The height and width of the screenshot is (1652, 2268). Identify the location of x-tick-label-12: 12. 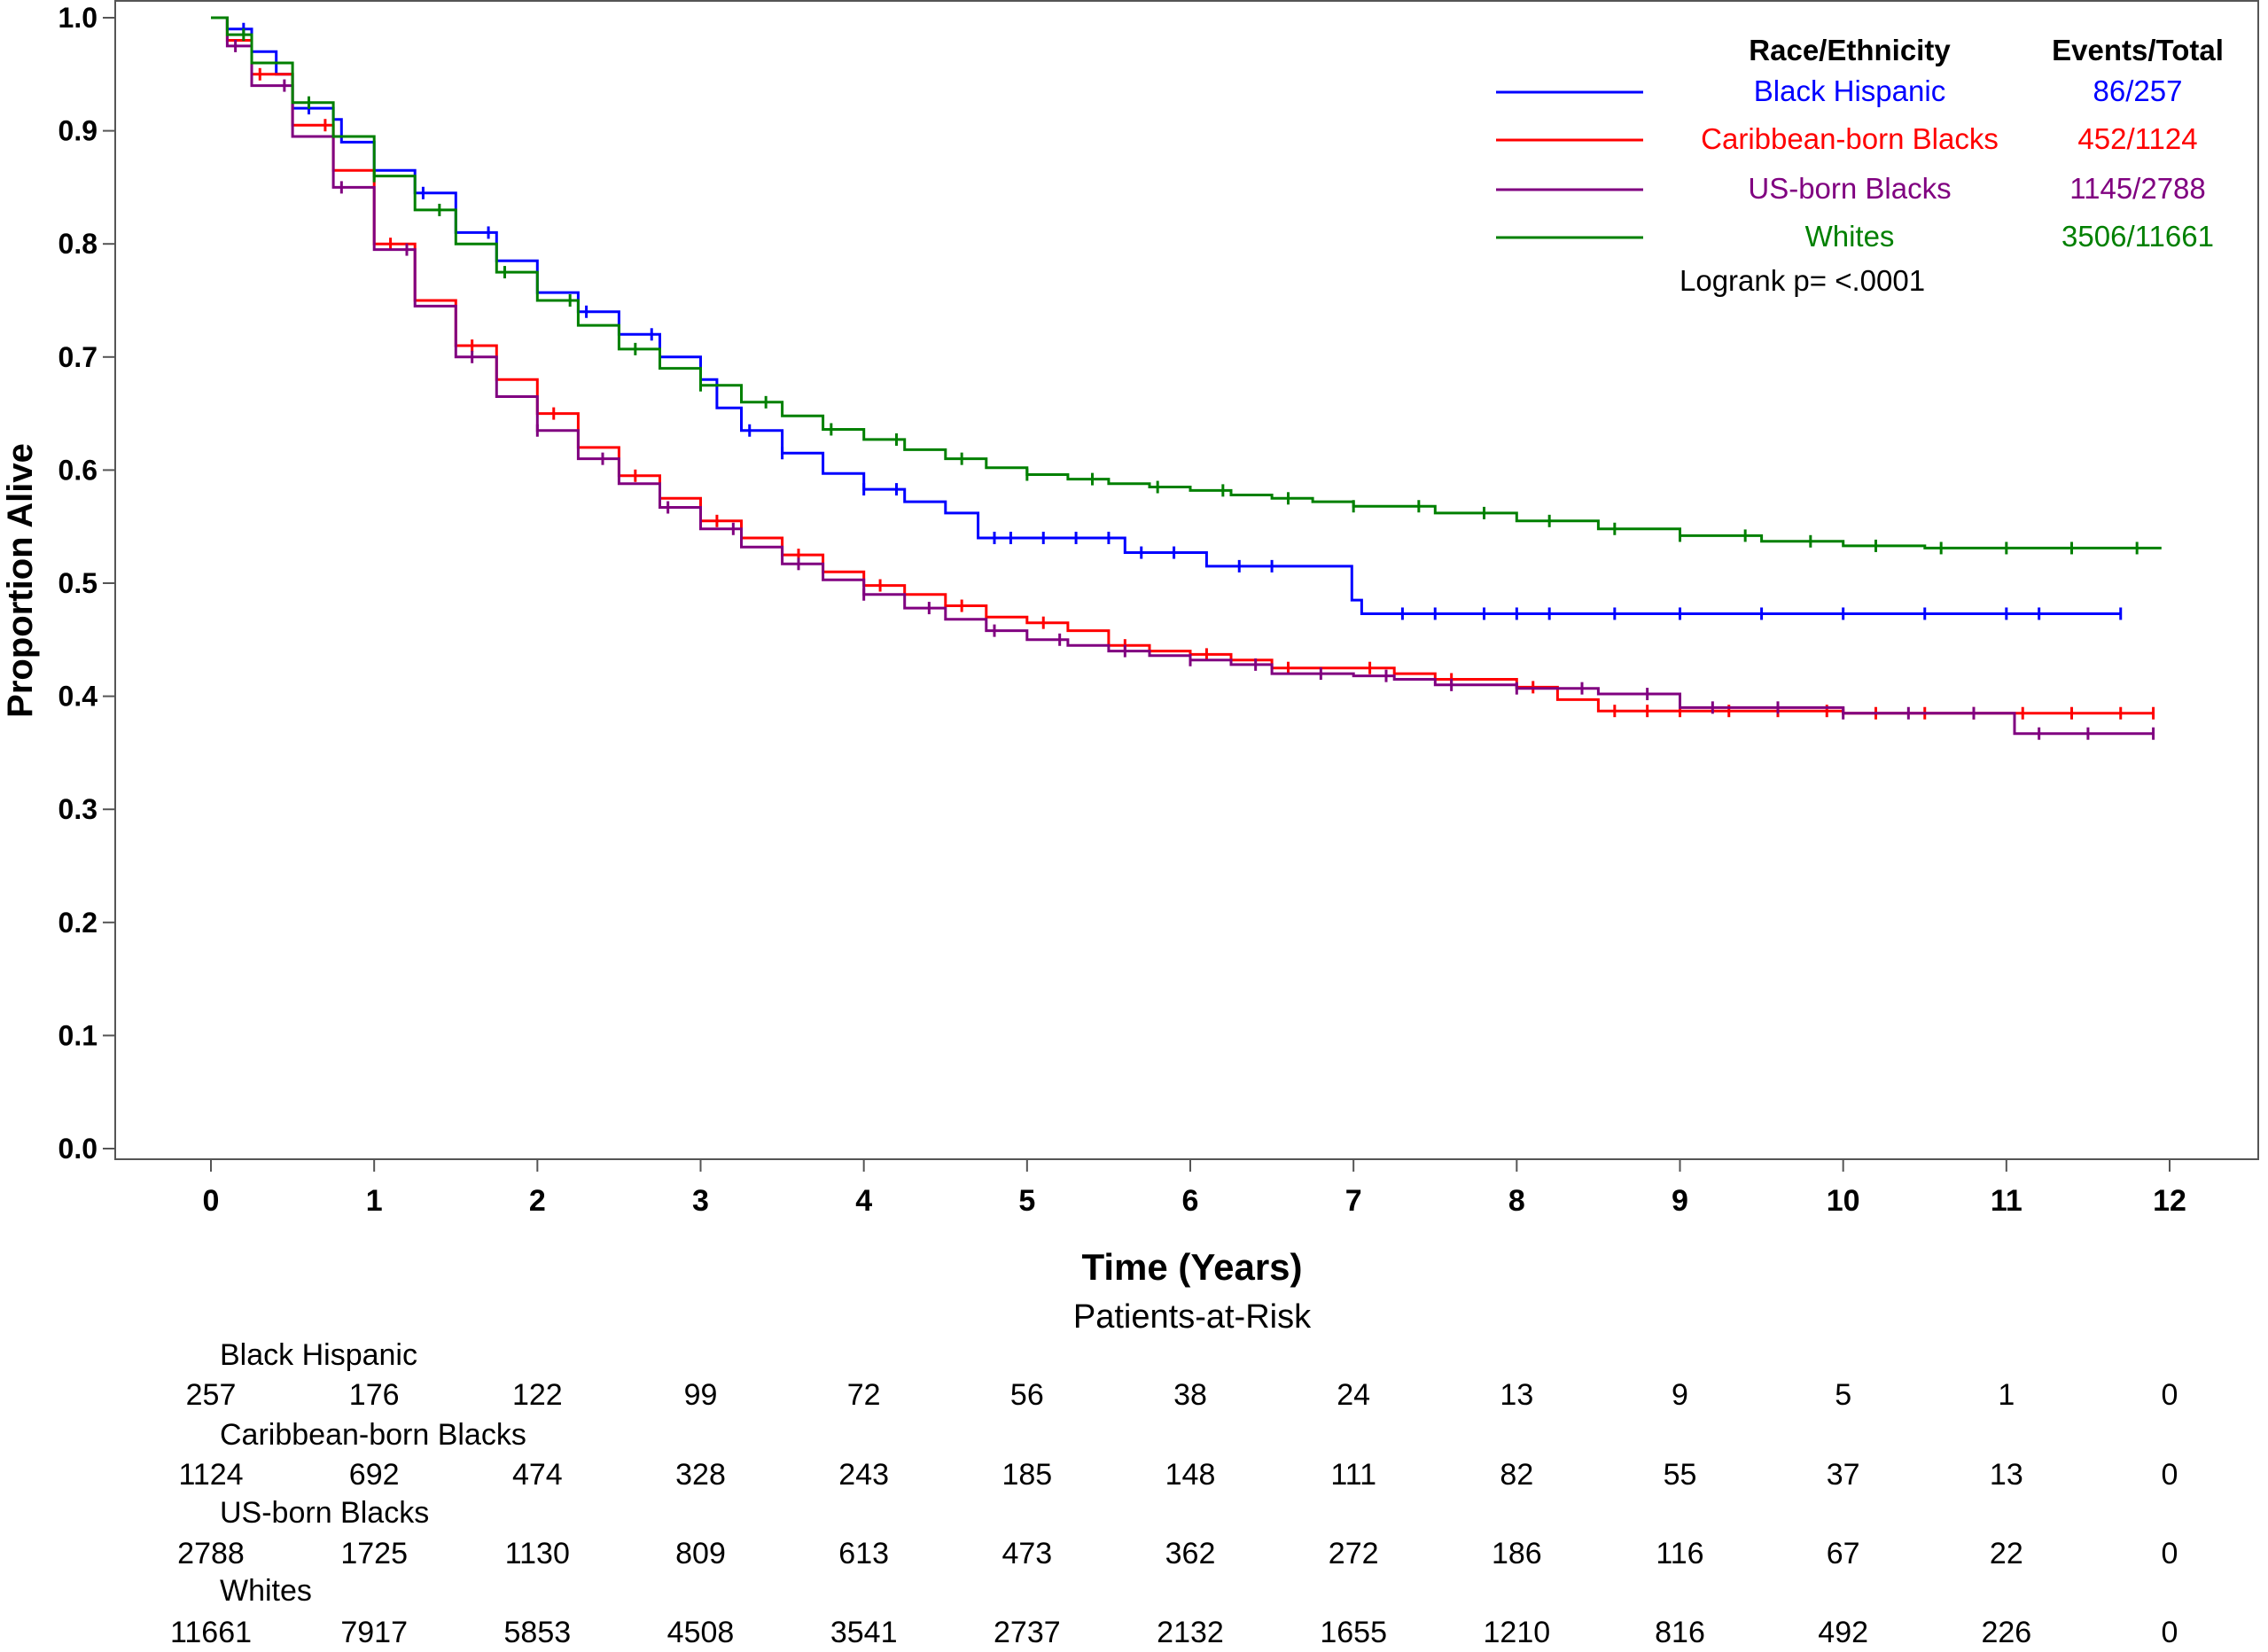
(2169, 1201).